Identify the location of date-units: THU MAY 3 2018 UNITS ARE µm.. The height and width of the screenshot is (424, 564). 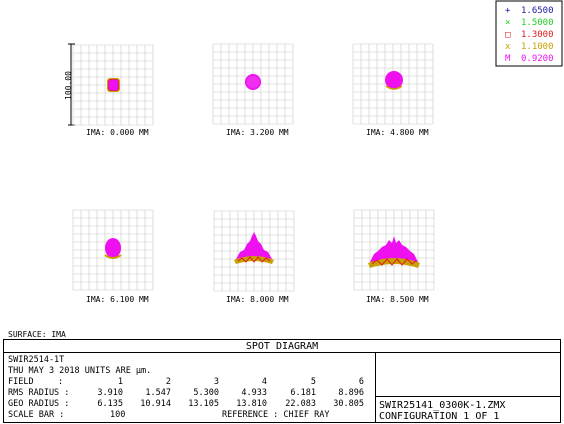
(79, 371).